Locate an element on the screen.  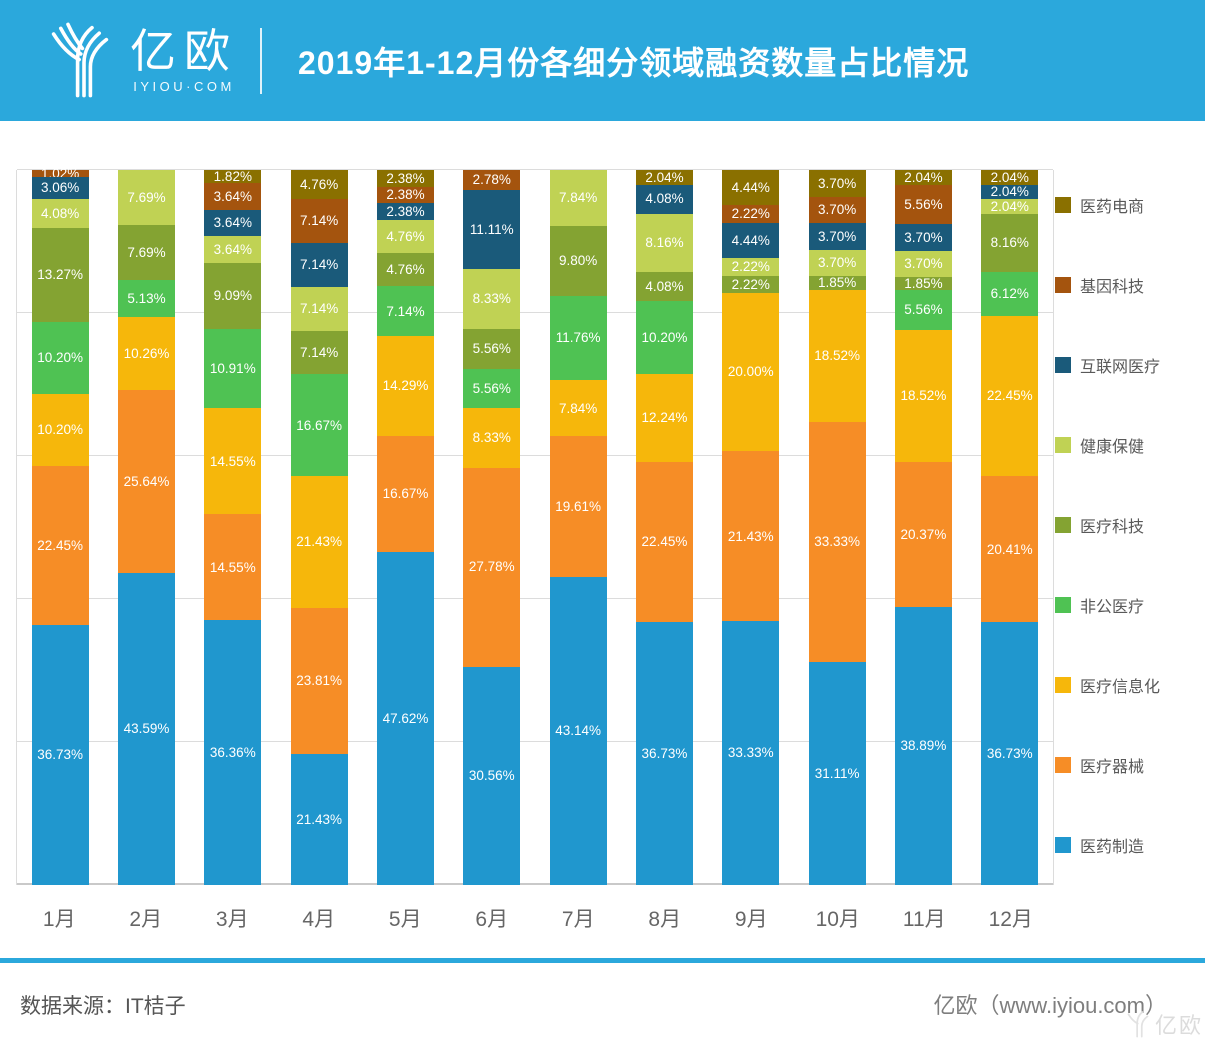
segment-医疗科技: 9.80% is located at coordinates (578, 261).